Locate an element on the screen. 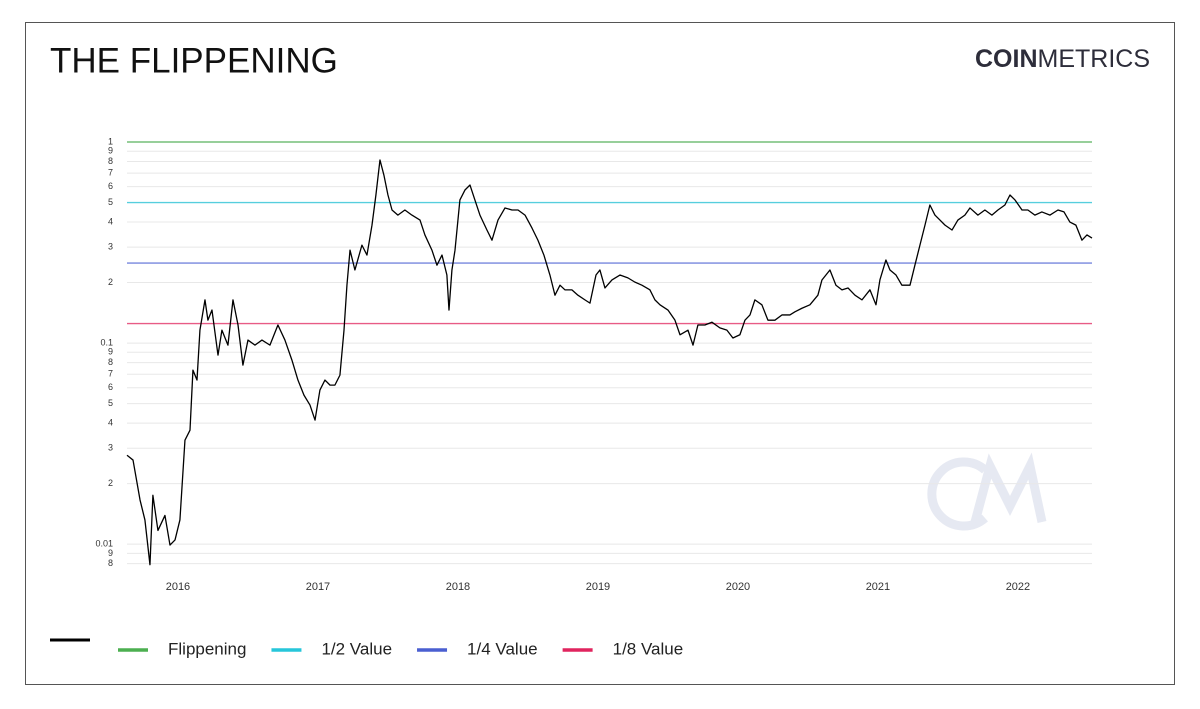 This screenshot has width=1200, height=709. watermark is located at coordinates (987, 491).